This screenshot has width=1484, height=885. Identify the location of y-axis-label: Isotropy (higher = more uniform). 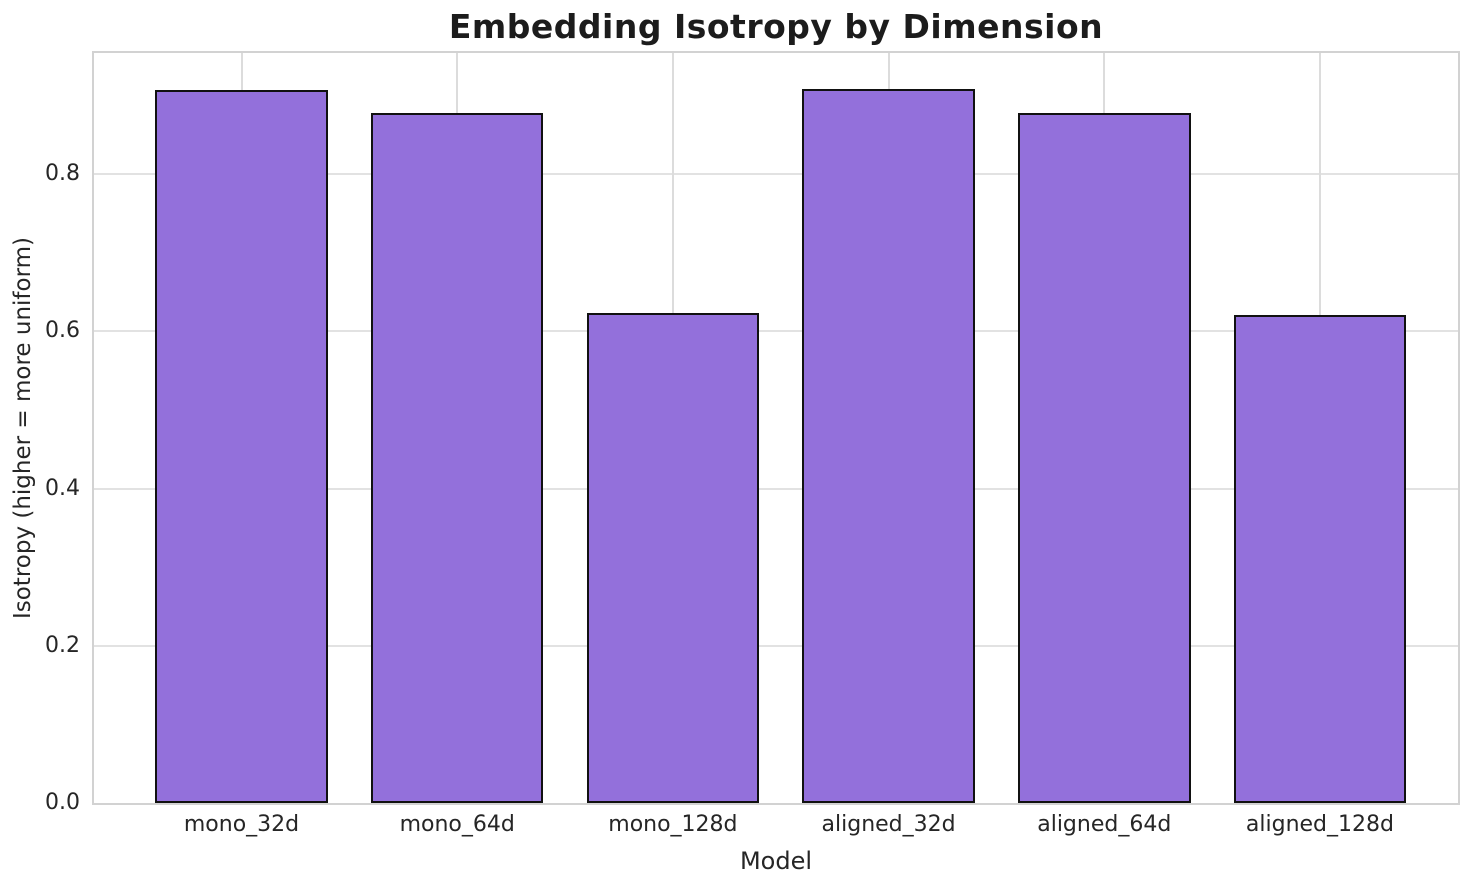
(23, 428).